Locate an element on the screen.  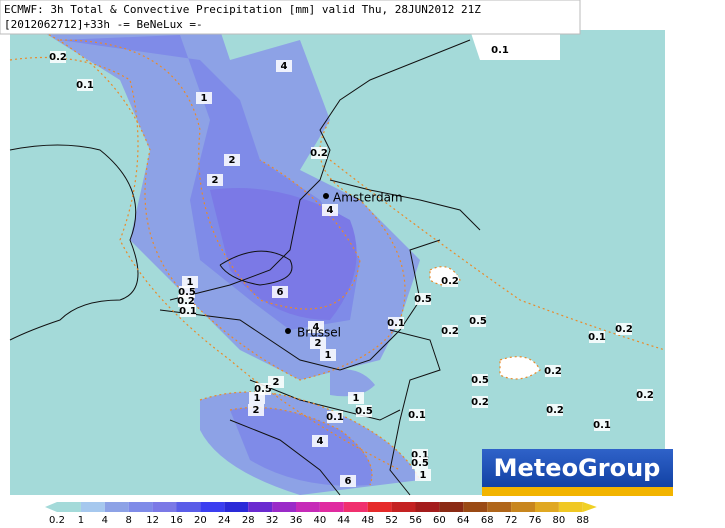
legend-label: 60 is located at coordinates (439, 520).